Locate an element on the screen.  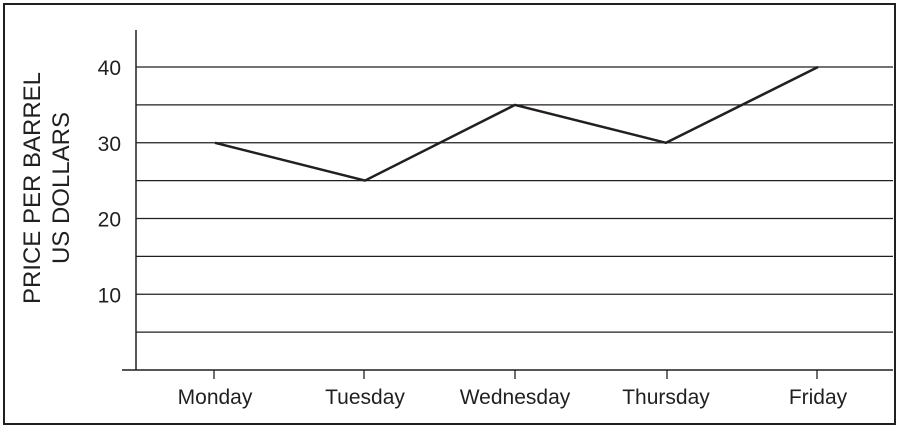
y-tick-label: 30 is located at coordinates (109, 144).